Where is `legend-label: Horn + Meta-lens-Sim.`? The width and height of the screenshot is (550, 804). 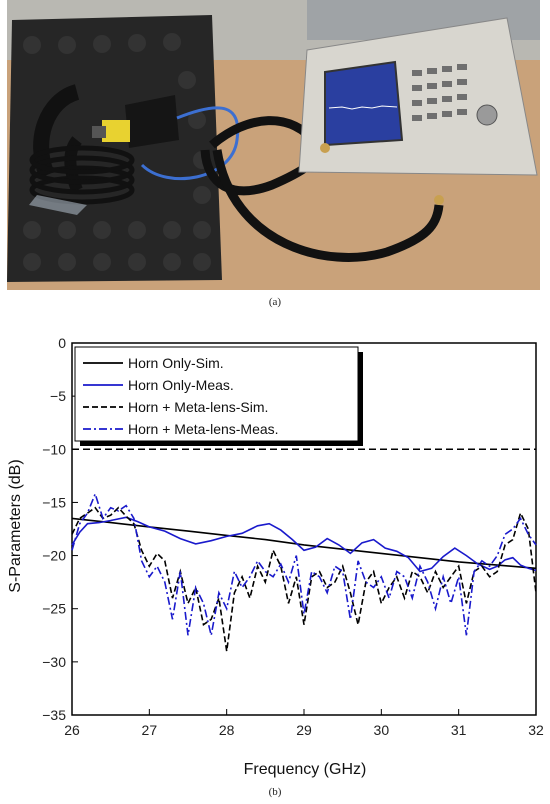 legend-label: Horn + Meta-lens-Sim. is located at coordinates (198, 407).